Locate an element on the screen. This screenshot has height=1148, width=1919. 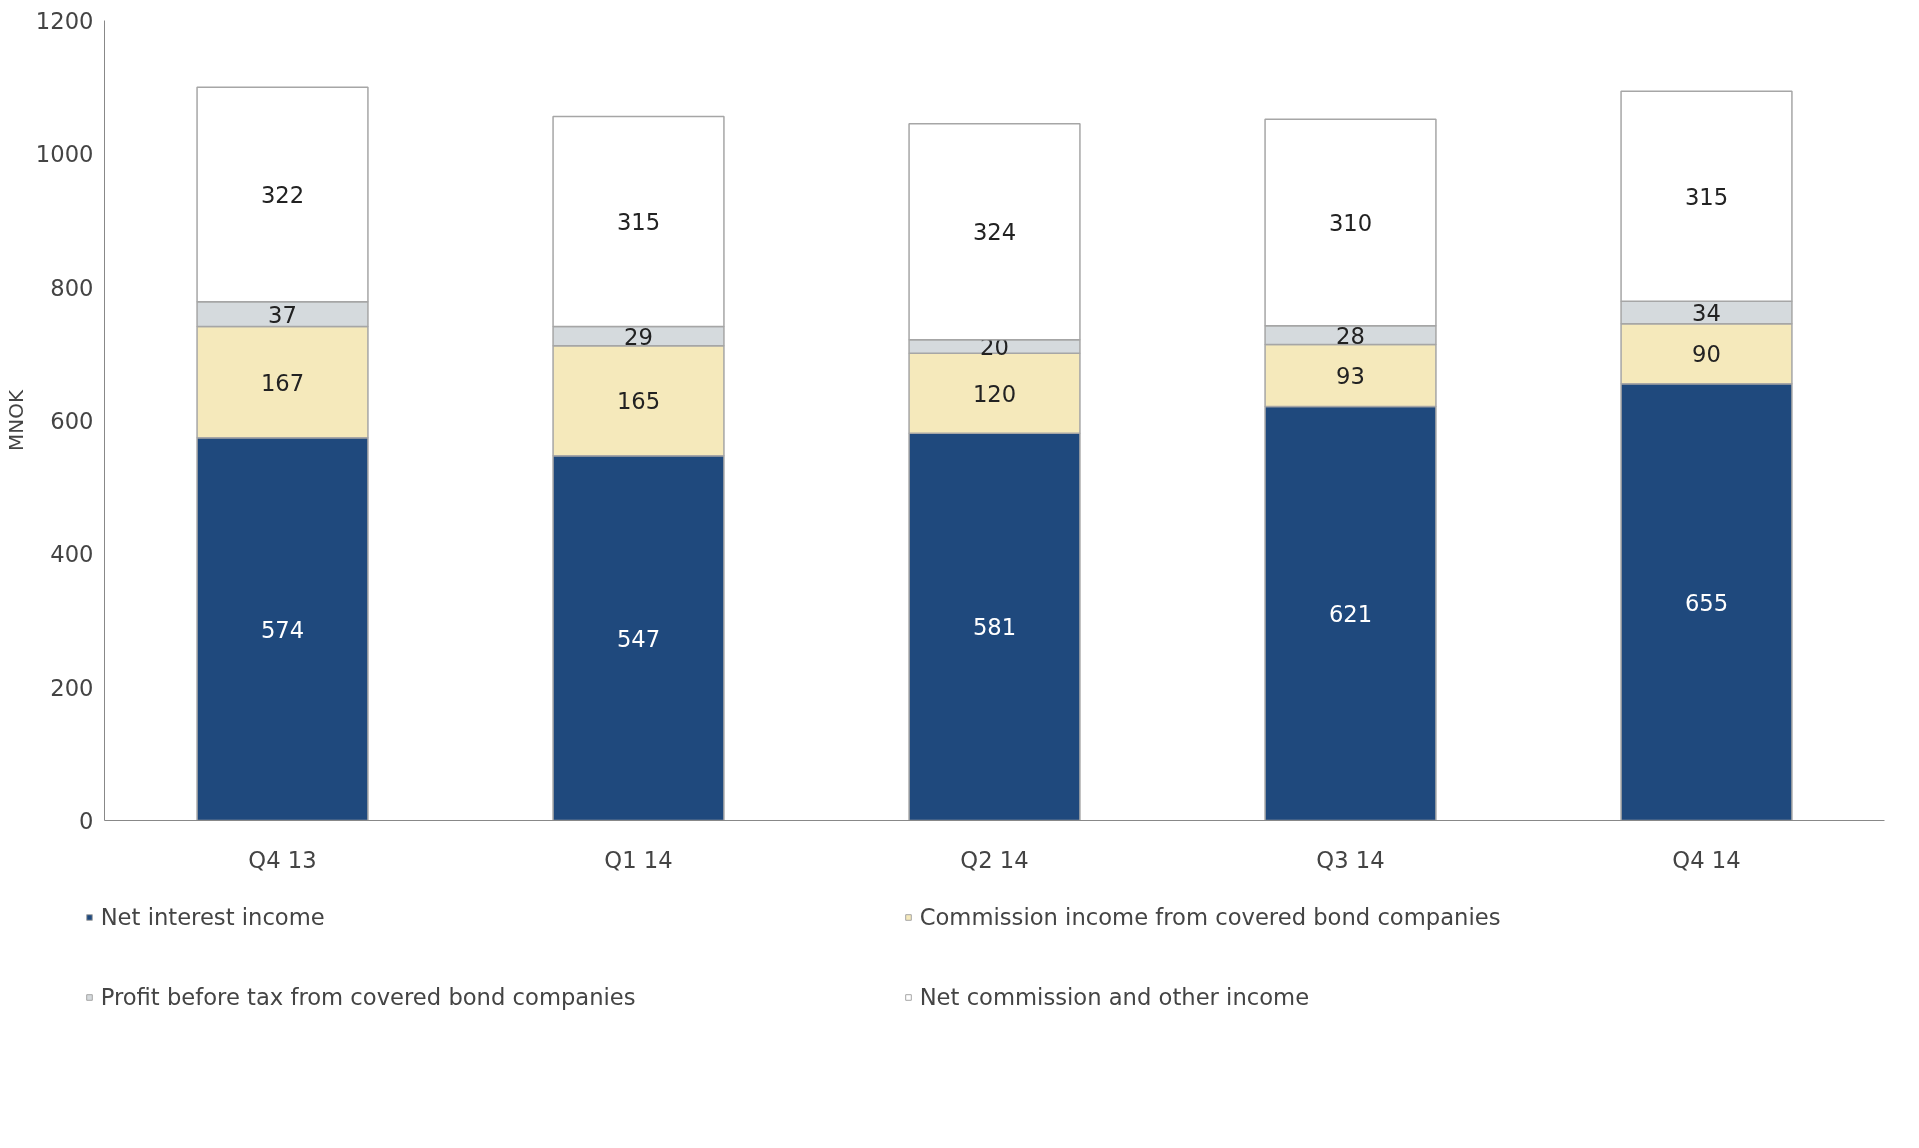
data-label: 547 is located at coordinates (638, 638).